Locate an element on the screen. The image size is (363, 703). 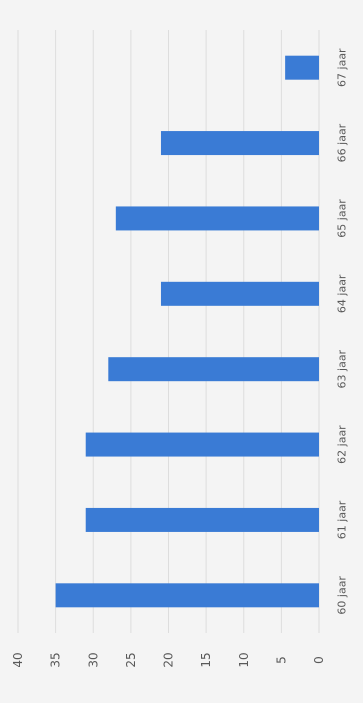
tick-label: 25 is located at coordinates (131, 659).